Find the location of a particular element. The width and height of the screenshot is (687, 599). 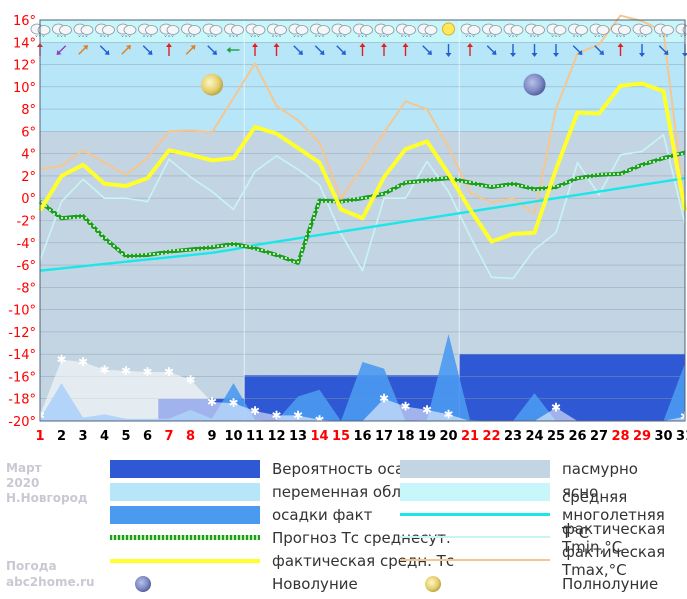

site-url: abc2home.ru is located at coordinates (50, 582).